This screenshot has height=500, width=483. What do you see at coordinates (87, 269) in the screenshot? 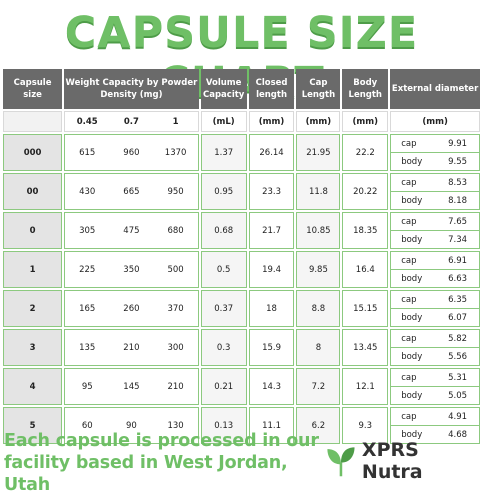
I see `weight-low: 225` at bounding box center [87, 269].